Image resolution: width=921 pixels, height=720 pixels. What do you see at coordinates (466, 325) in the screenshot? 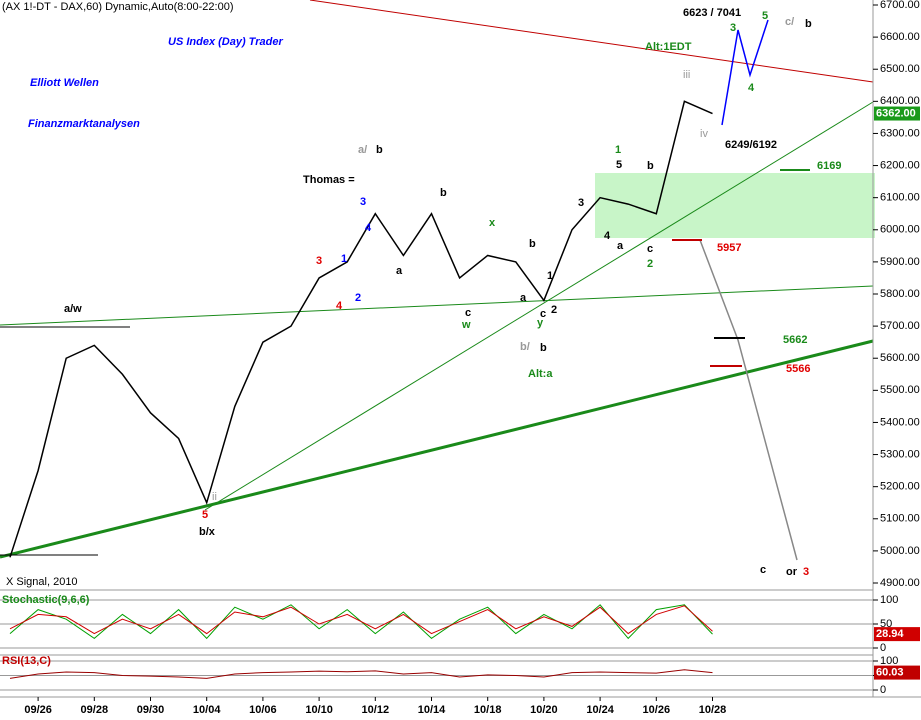
I see `annotation: w` at bounding box center [466, 325].